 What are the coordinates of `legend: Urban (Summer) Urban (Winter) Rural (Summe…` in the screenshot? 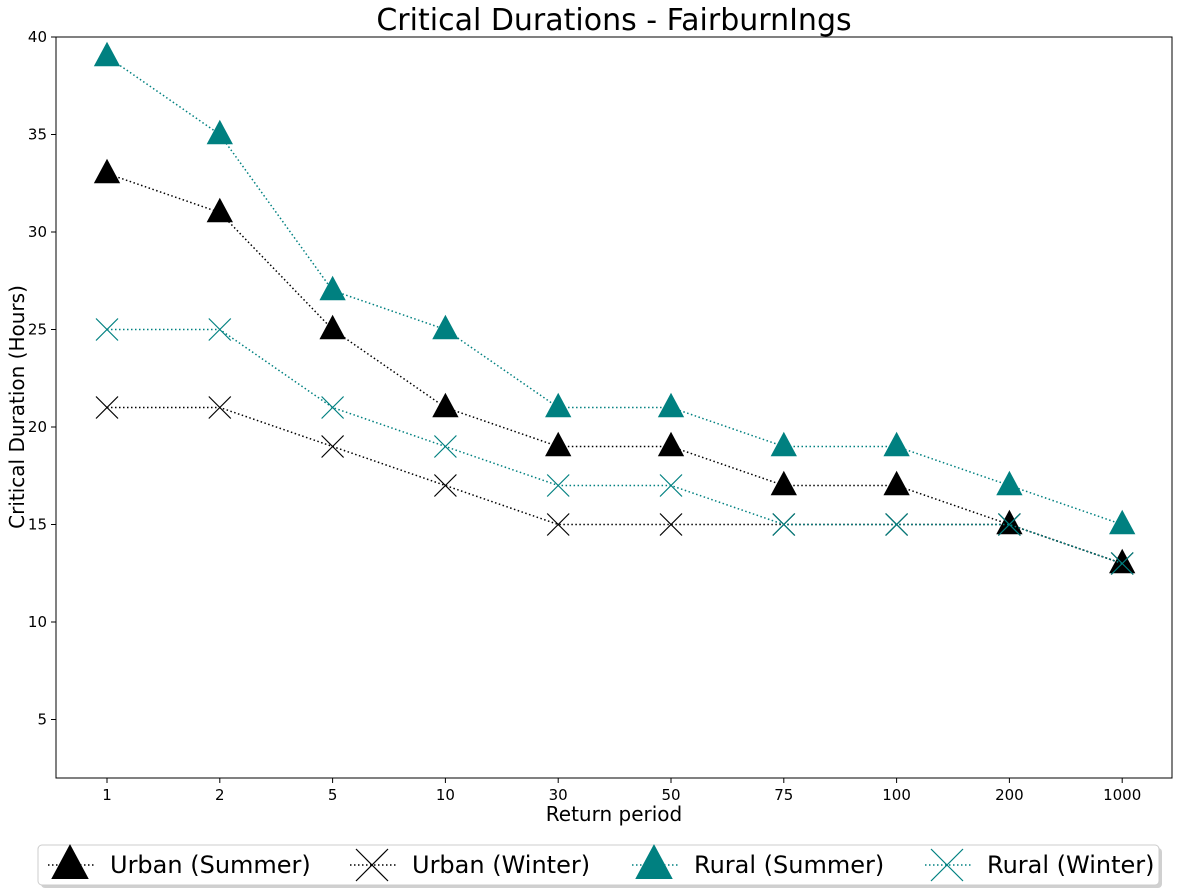 It's located at (599, 866).